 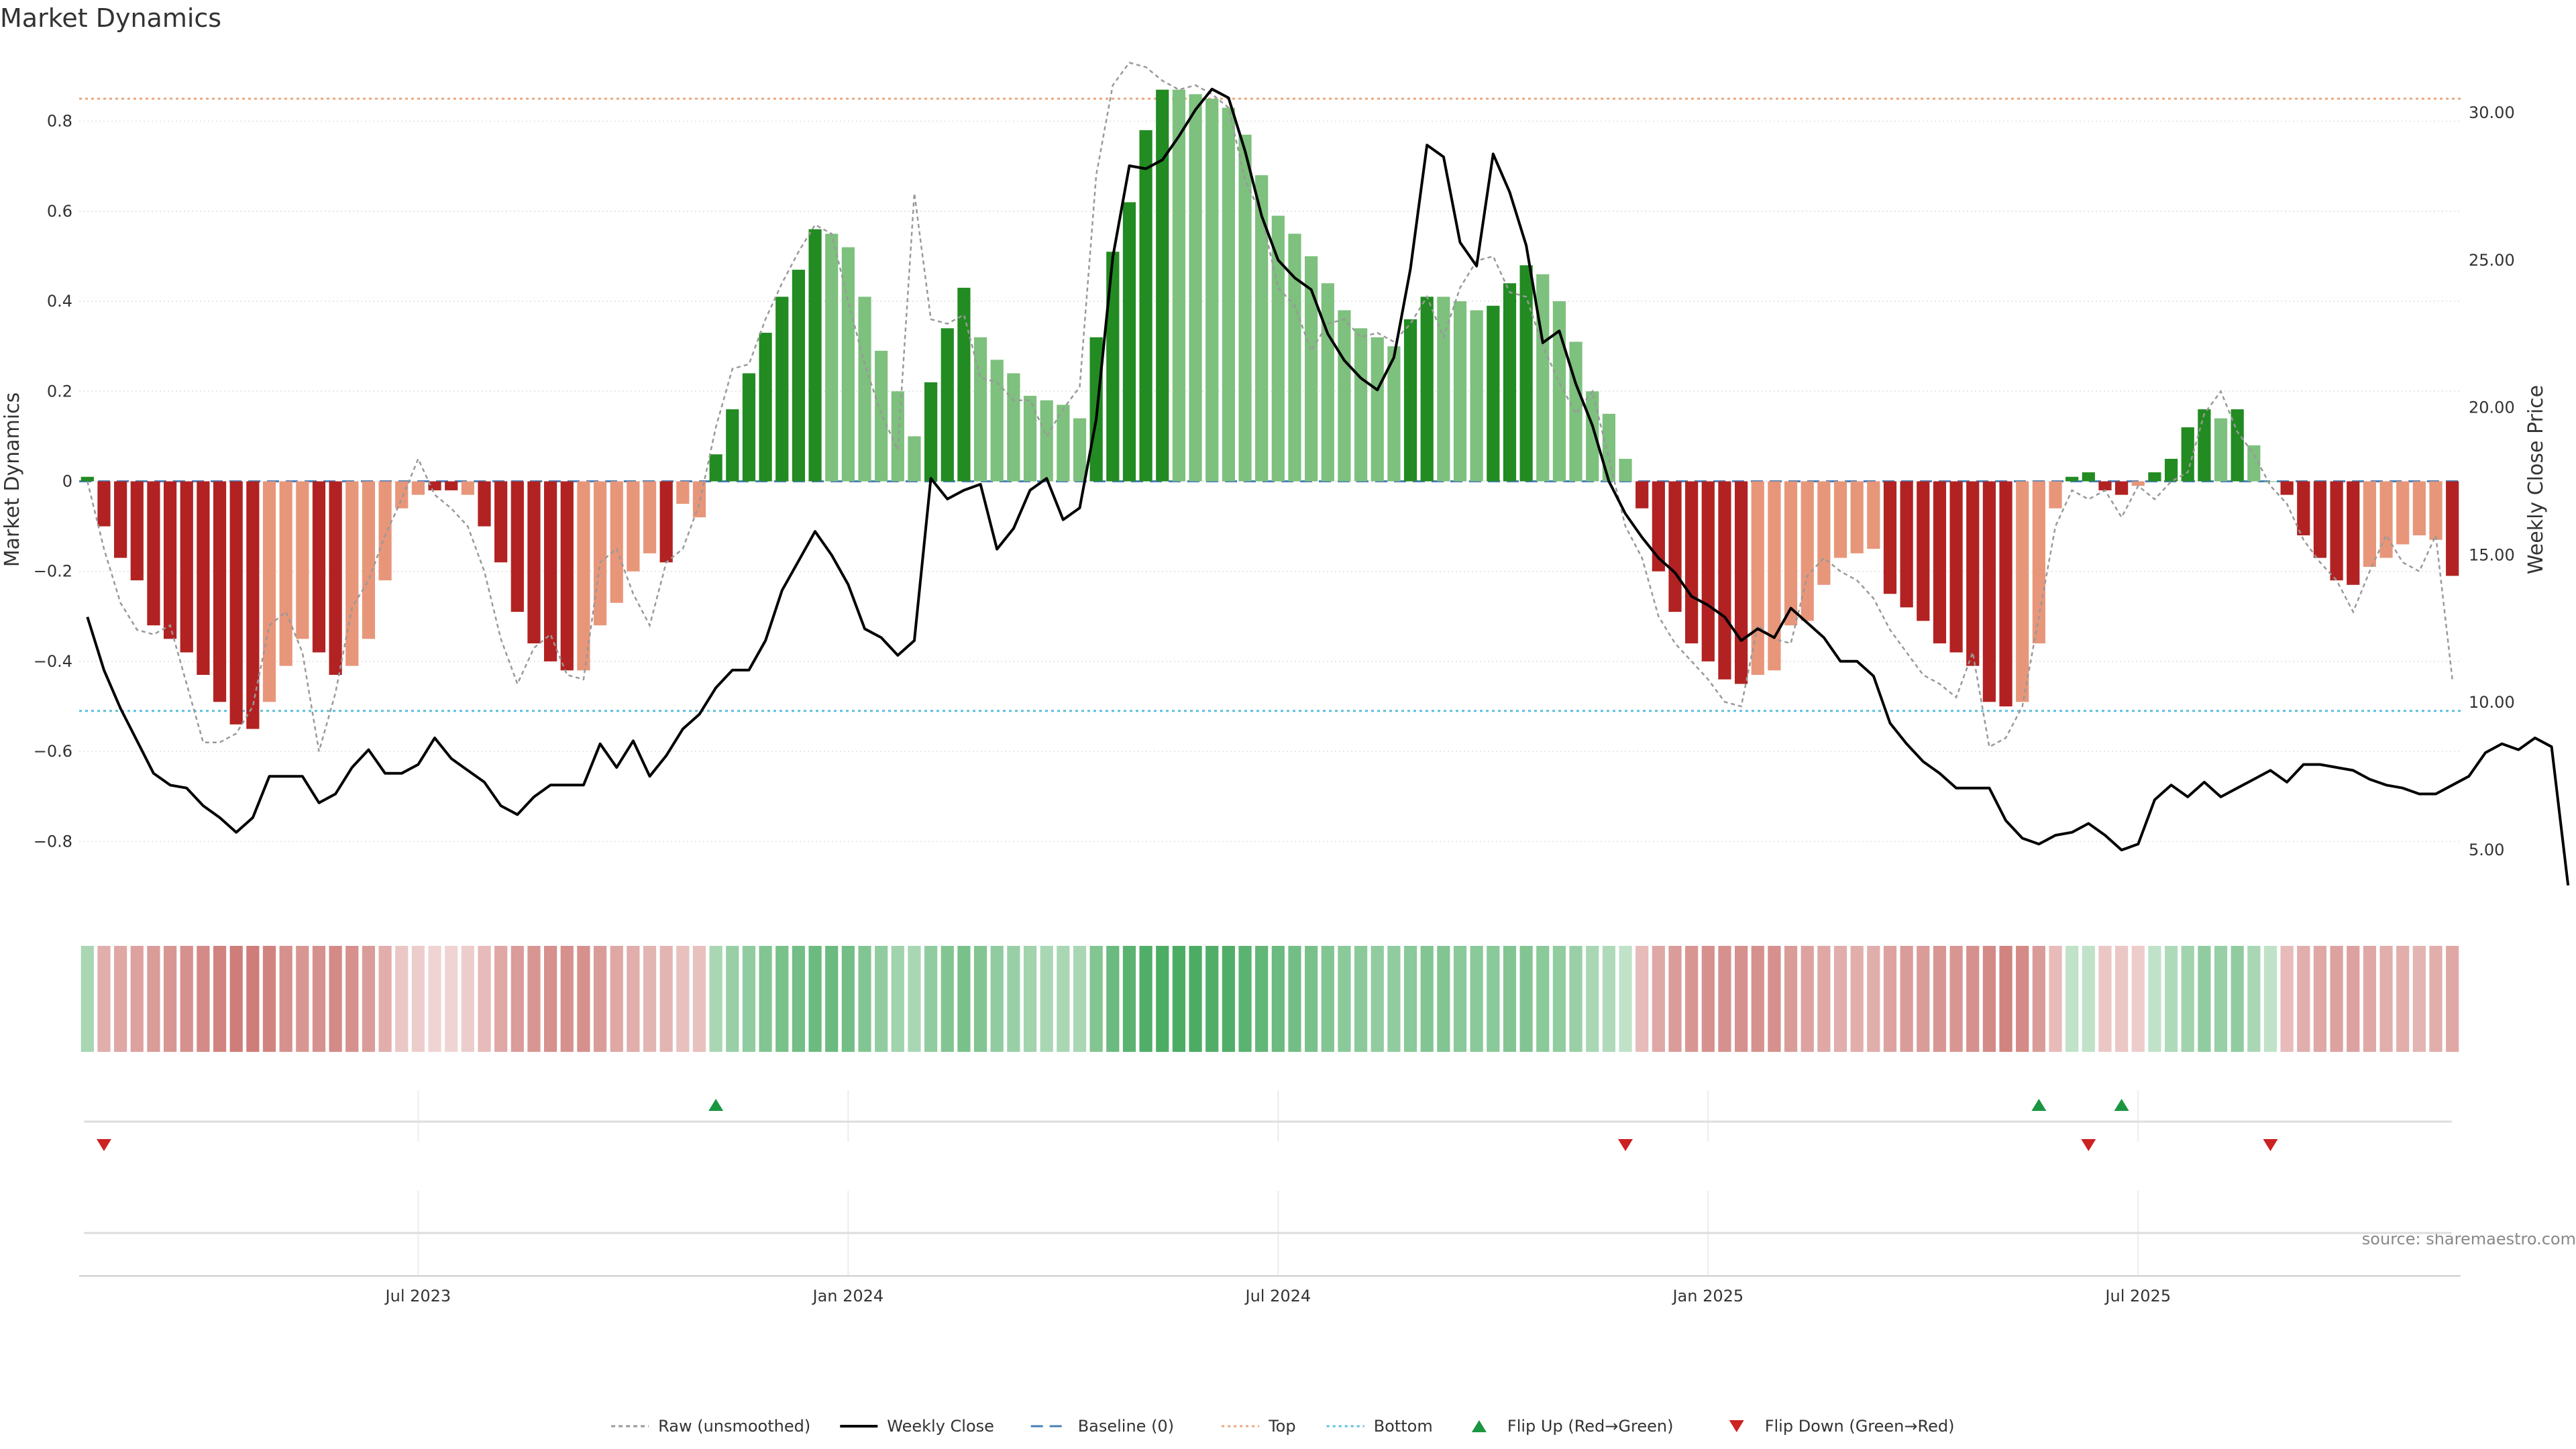 I want to click on flip-up-marker, so click(x=716, y=1105).